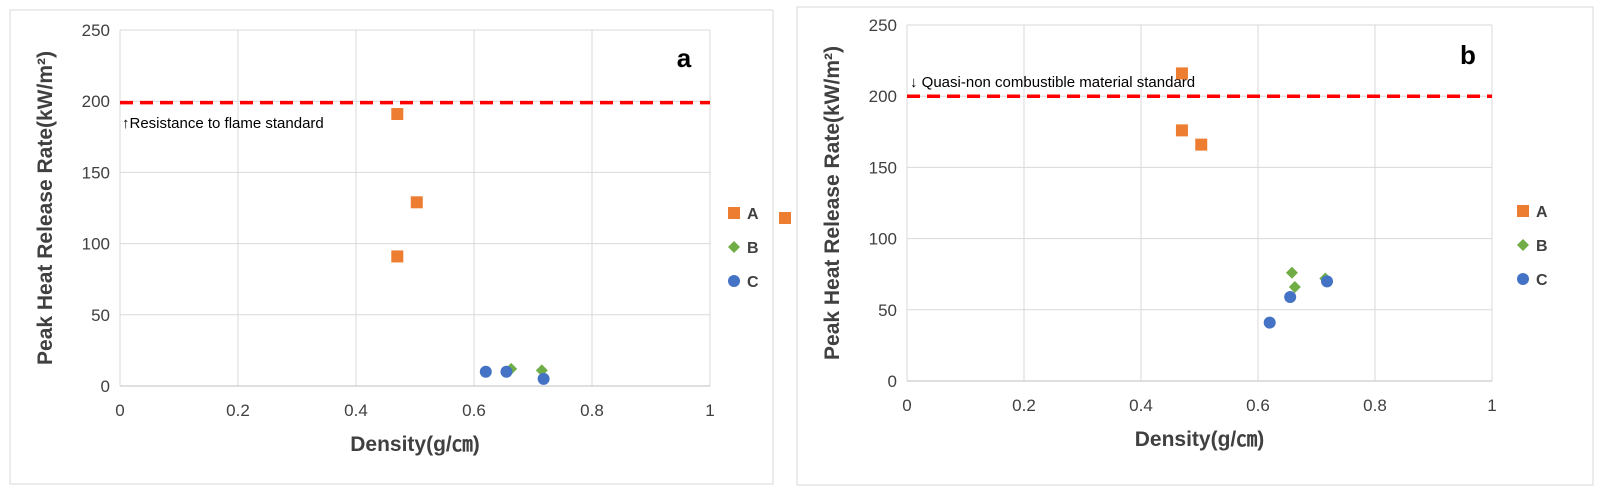 This screenshot has height=501, width=1600. What do you see at coordinates (223, 123) in the screenshot?
I see `standard-label: ↑Resistance to flame standard` at bounding box center [223, 123].